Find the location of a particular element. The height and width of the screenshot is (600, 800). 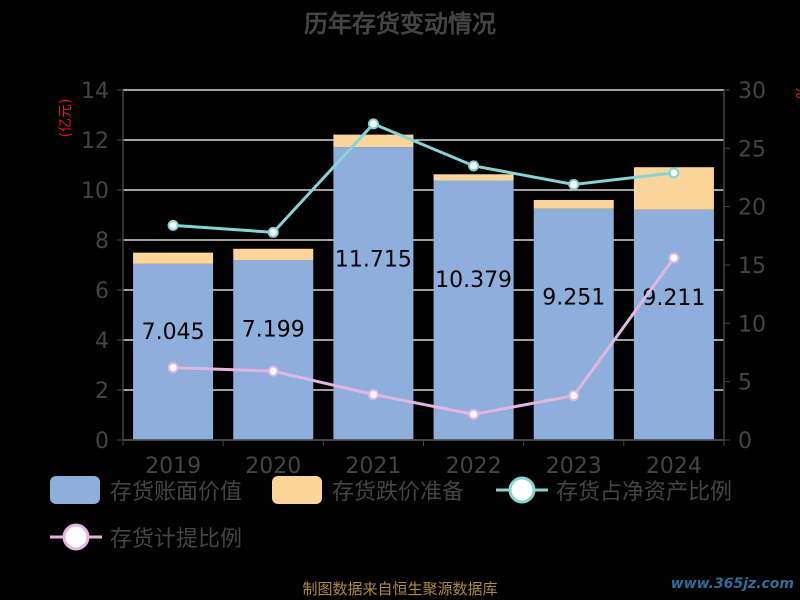

legend-label: 存货账面价值 is located at coordinates (176, 492).